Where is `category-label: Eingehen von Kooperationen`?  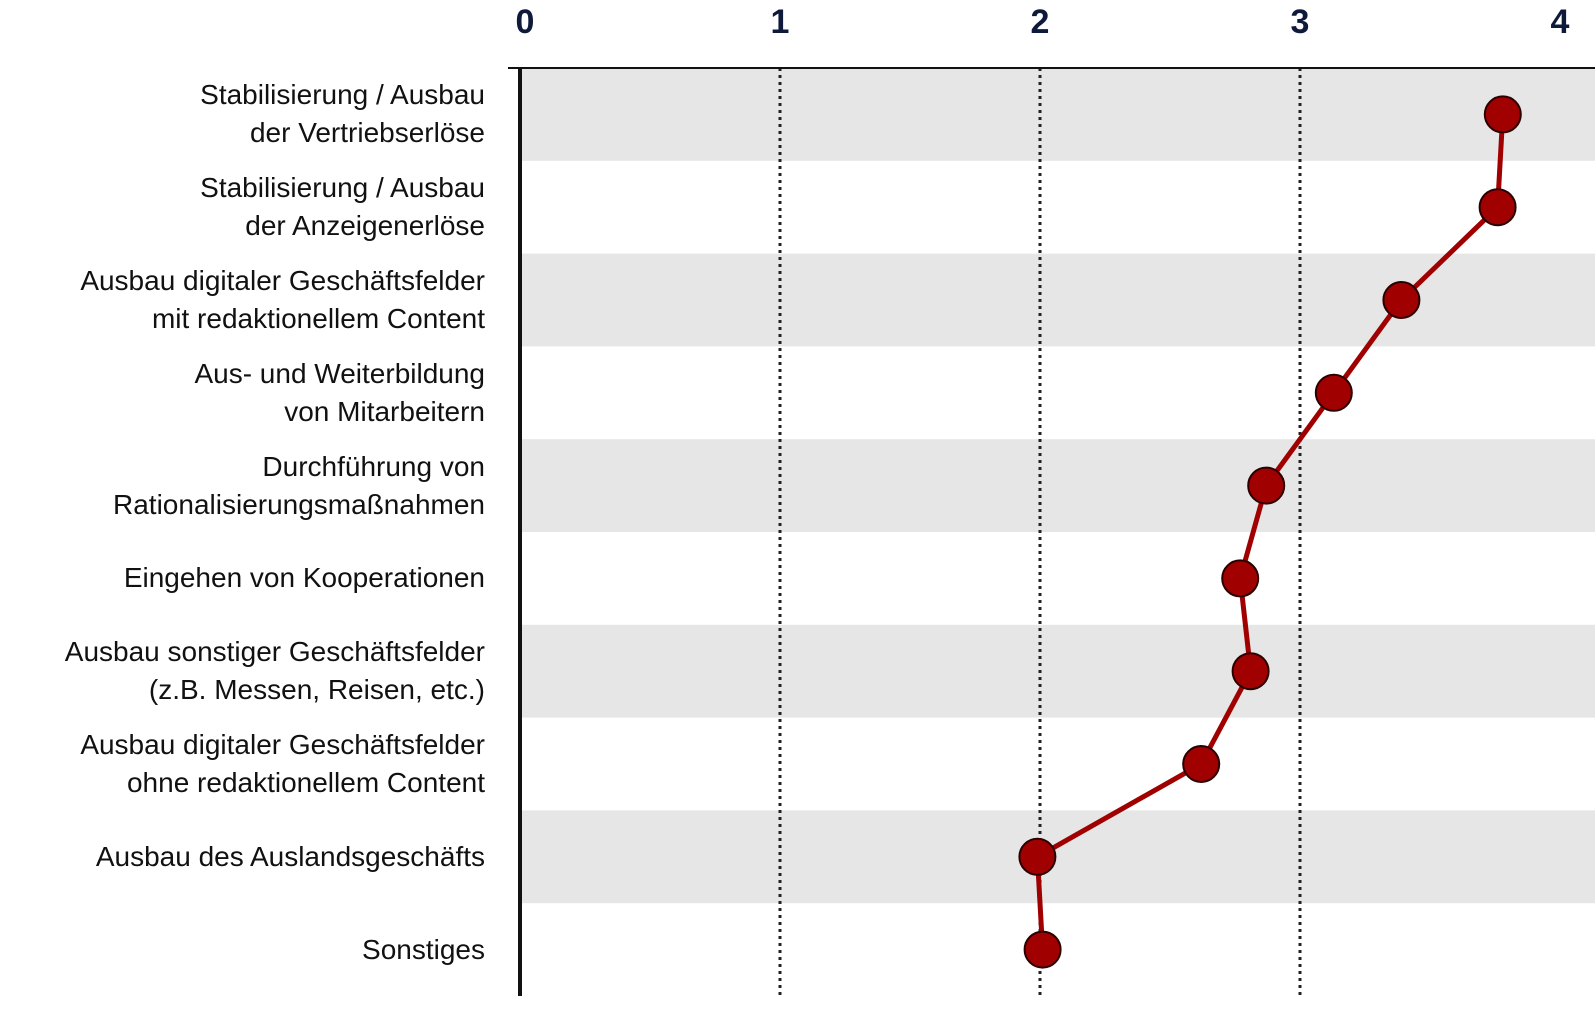 category-label: Eingehen von Kooperationen is located at coordinates (304, 578).